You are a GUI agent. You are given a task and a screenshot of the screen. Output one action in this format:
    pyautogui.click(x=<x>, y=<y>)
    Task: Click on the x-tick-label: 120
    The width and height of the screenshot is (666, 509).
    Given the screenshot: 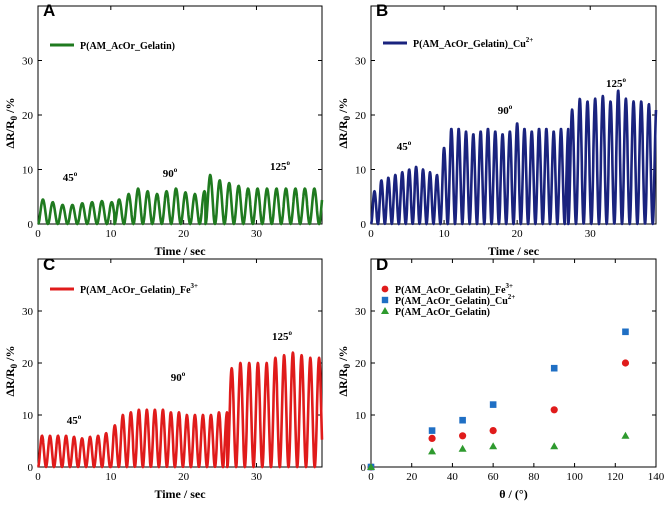 What is the action you would take?
    pyautogui.click(x=615, y=477)
    